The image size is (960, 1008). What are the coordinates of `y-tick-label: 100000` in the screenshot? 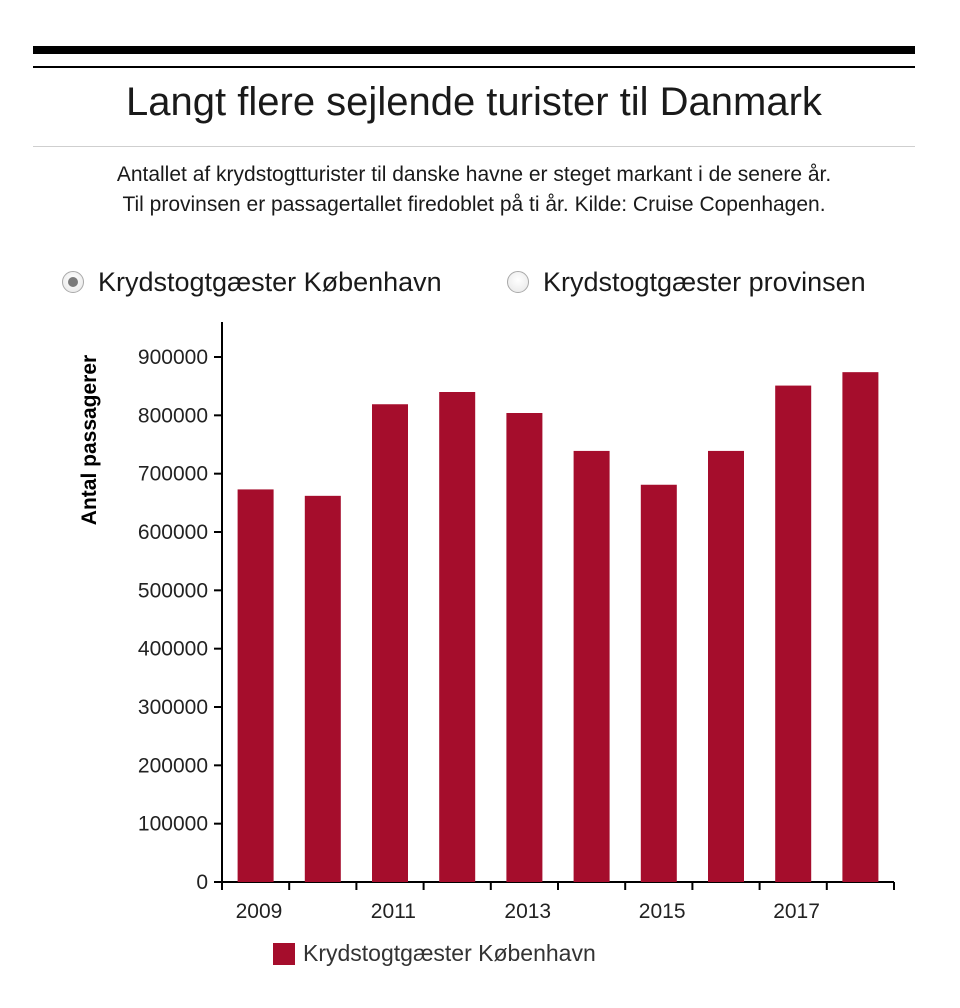 It's located at (173, 824).